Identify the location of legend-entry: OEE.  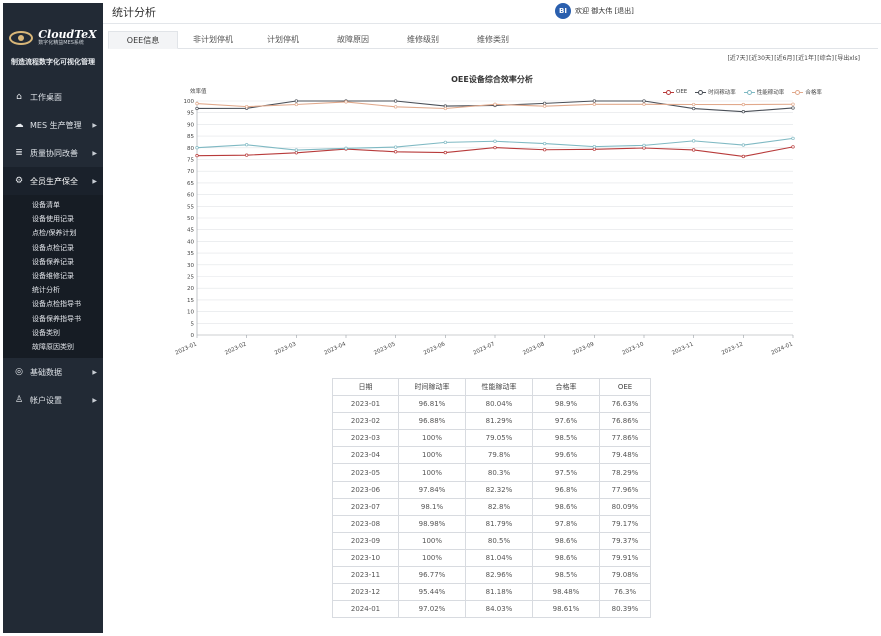
(675, 92).